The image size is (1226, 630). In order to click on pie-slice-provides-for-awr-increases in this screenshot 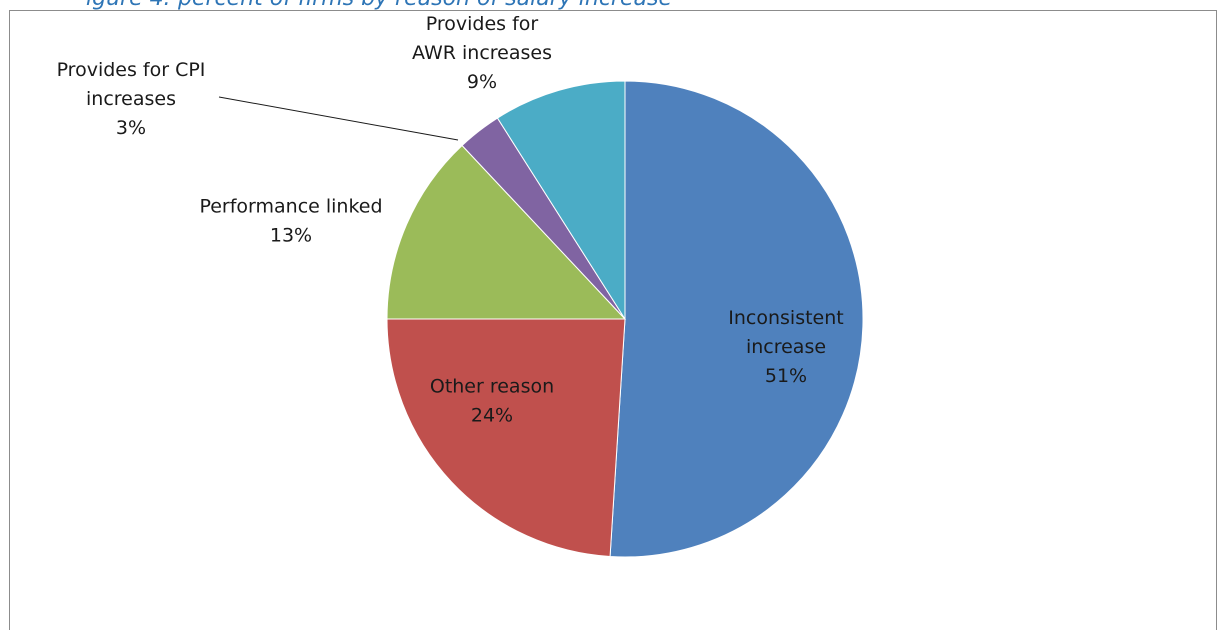, I will do `click(561, 200)`.